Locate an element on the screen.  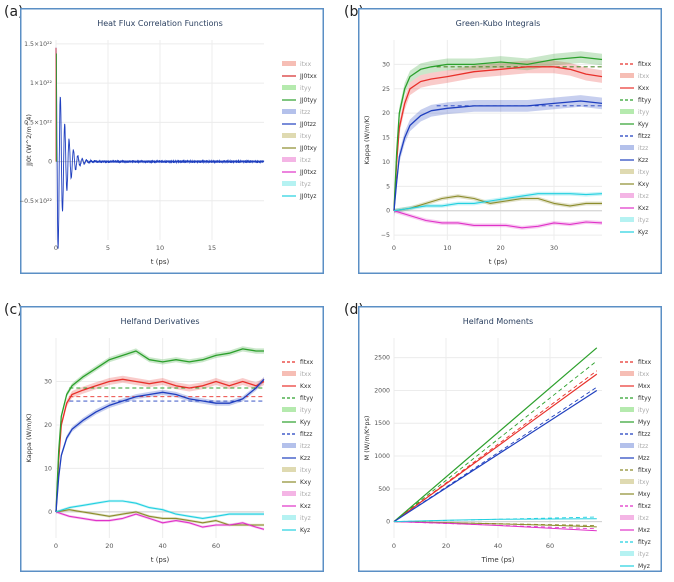
legend-label: fitxx is located at coordinates (645, 64).